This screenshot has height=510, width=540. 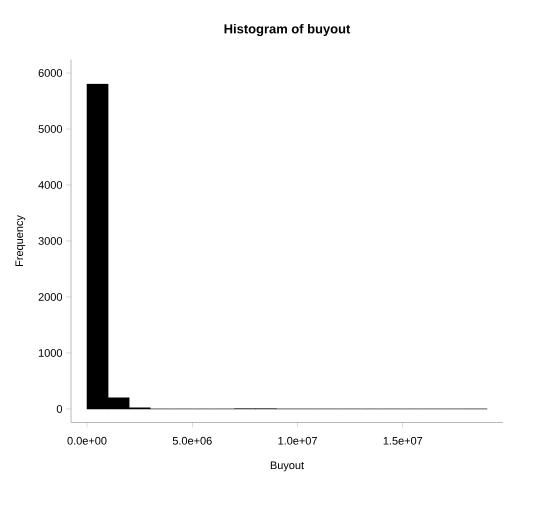 I want to click on y-axis-title: Frequency, so click(x=20, y=240).